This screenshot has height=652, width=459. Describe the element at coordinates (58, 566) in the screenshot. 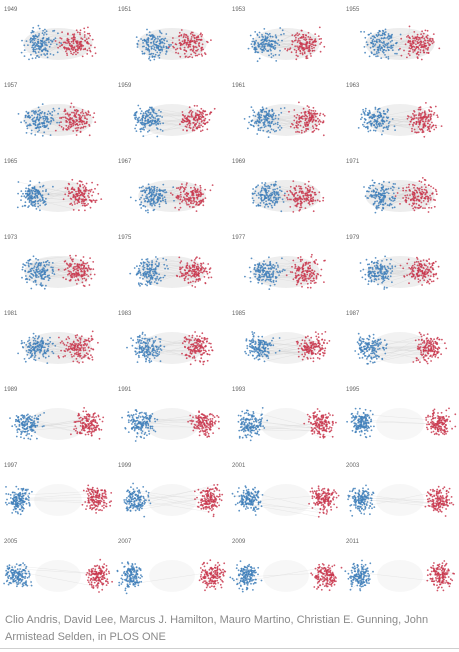

I see `network-panel: 2005` at that location.